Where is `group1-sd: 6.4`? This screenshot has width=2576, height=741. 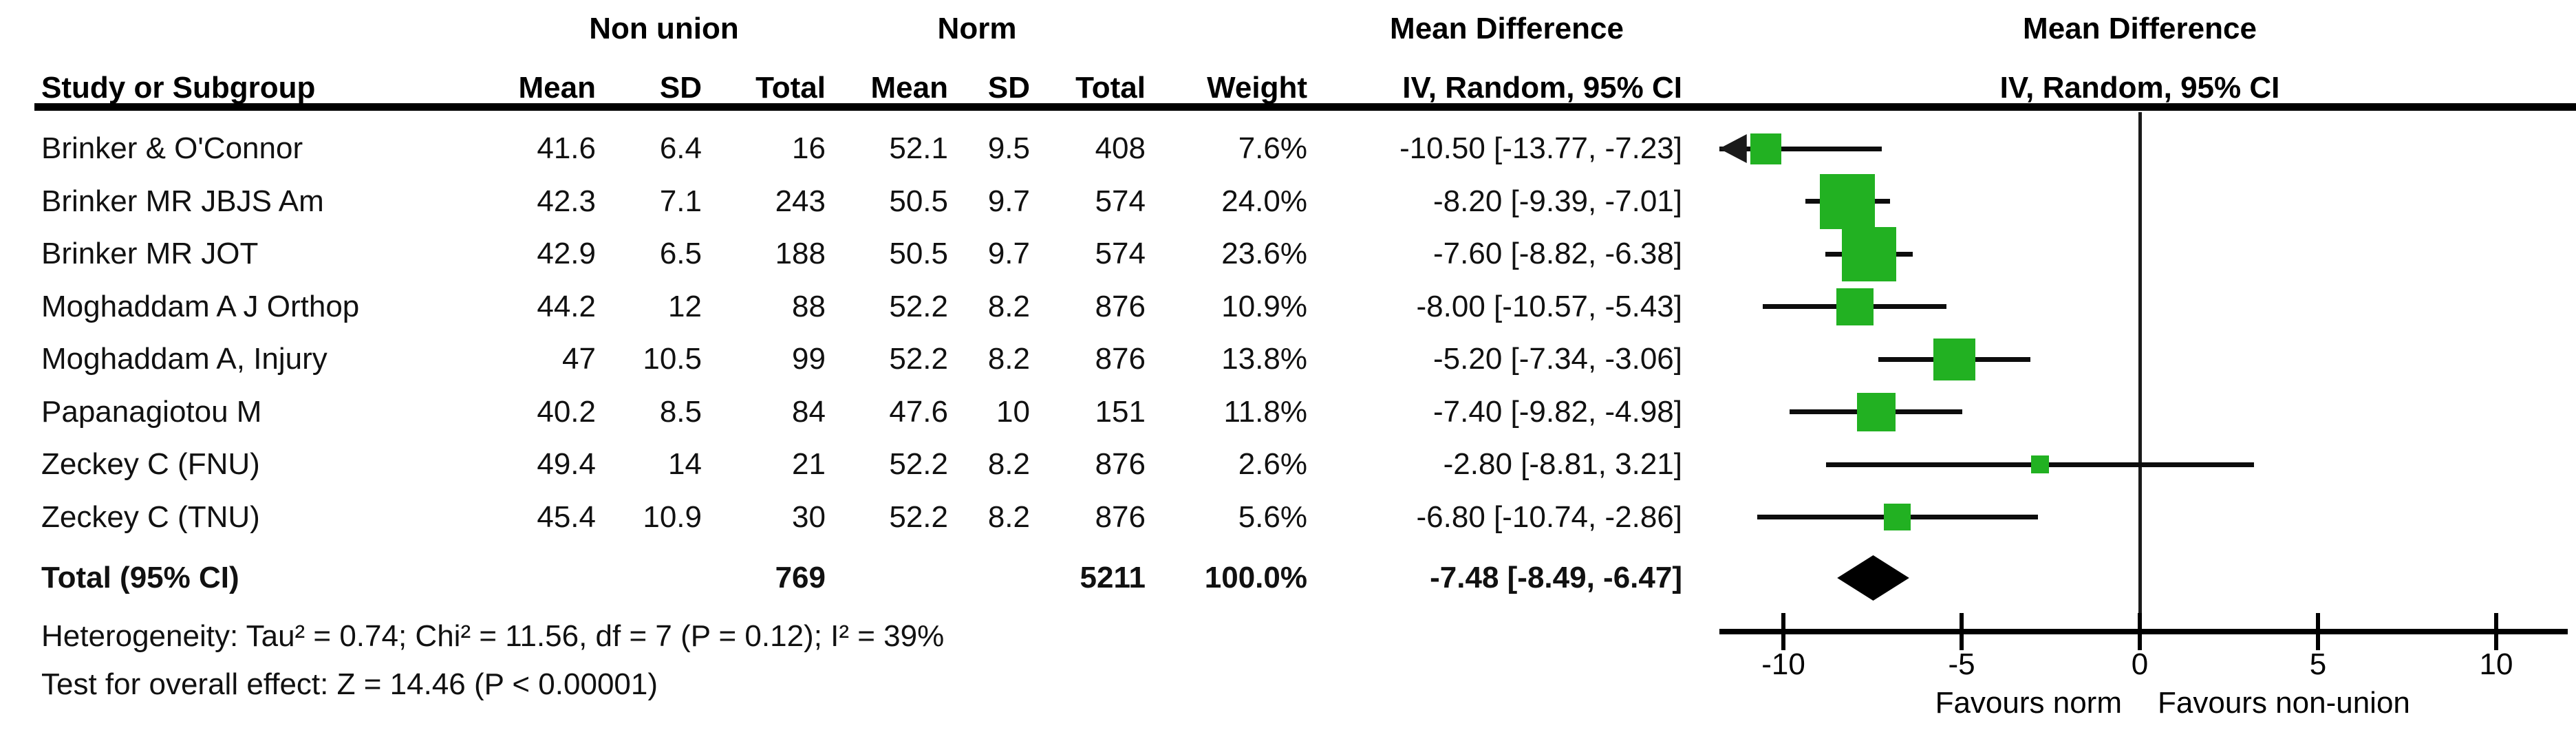
group1-sd: 6.4 is located at coordinates (680, 148).